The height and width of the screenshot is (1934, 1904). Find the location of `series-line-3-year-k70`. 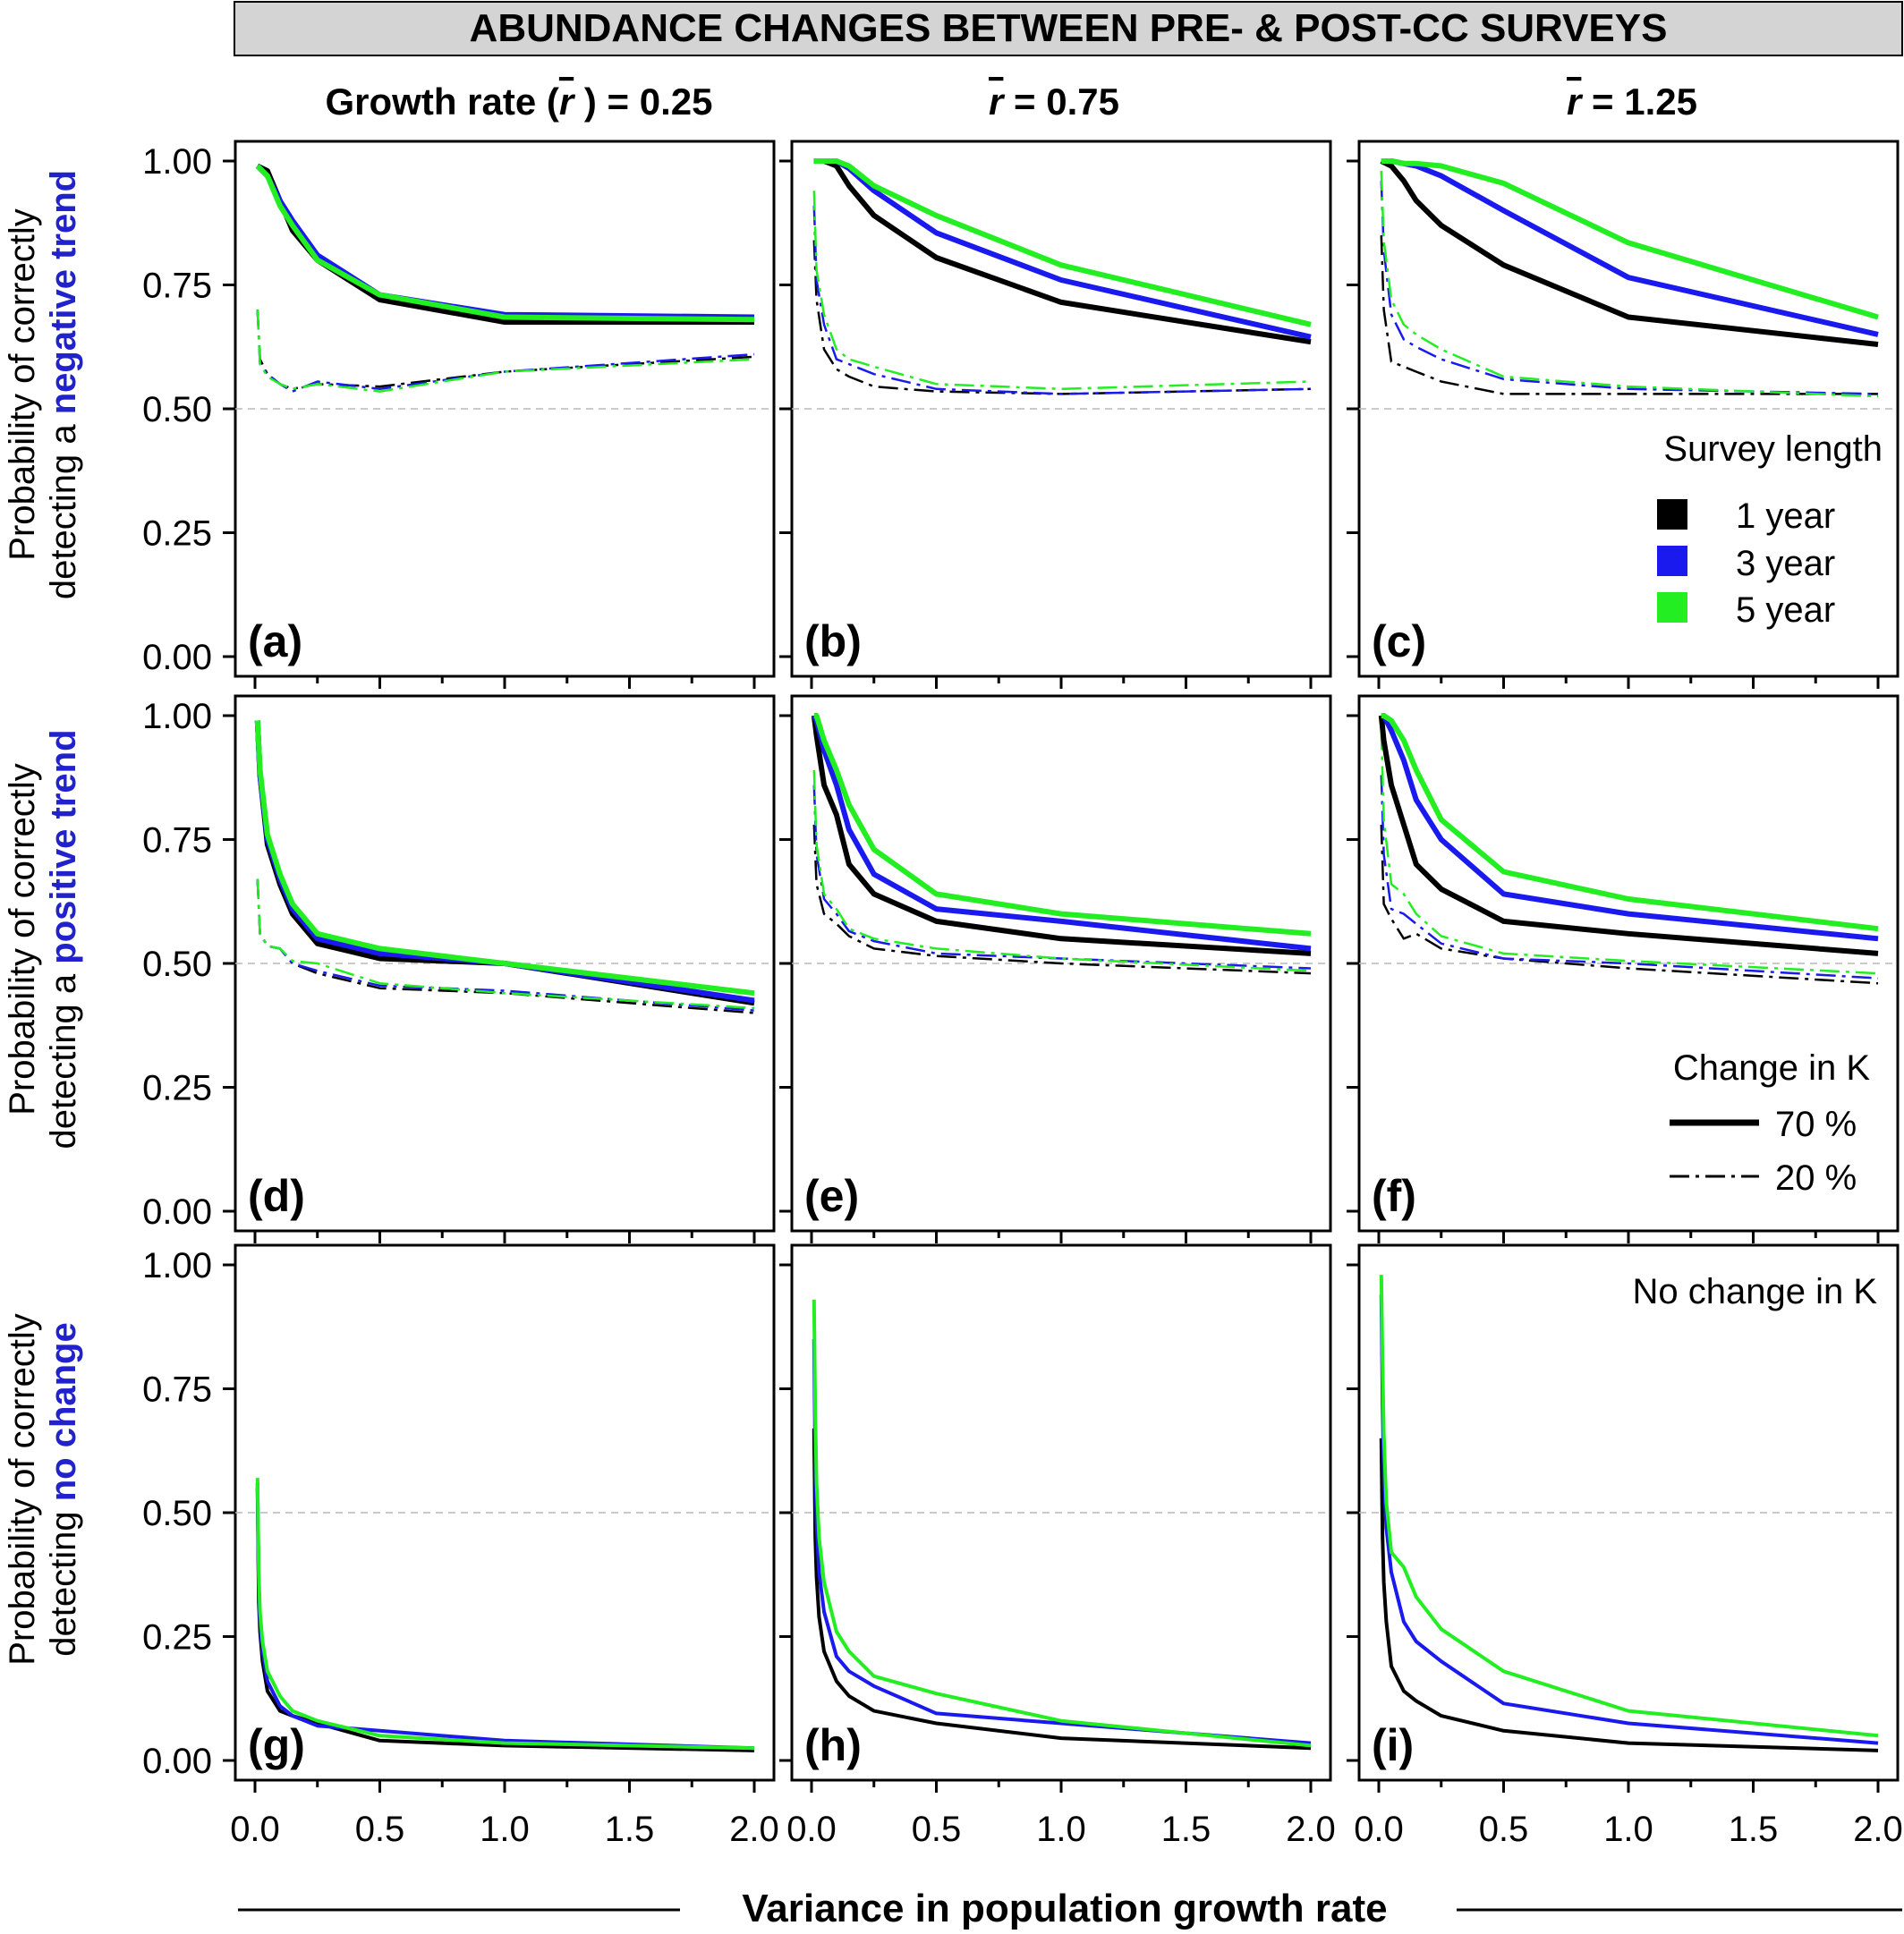

series-line-3-year-k70 is located at coordinates (1630, 827).